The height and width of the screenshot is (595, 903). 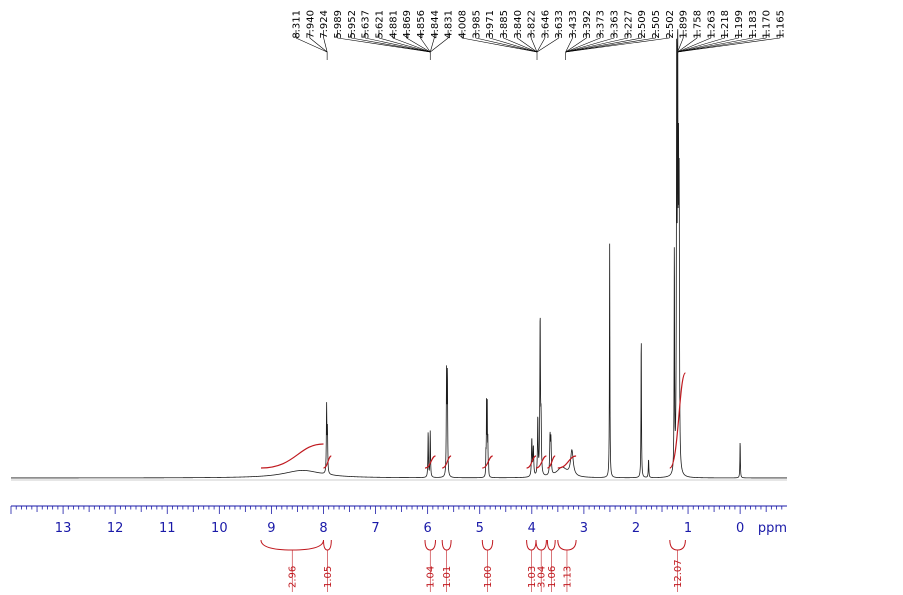 I want to click on peak-shift-label: 3.840, so click(x=518, y=24).